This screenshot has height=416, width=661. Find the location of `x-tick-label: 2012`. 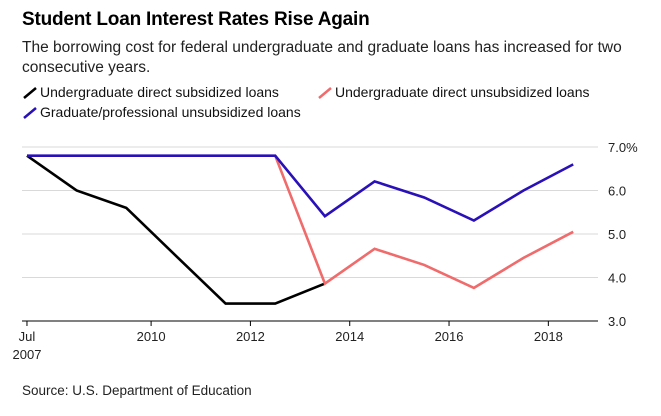

x-tick-label: 2012 is located at coordinates (250, 336).